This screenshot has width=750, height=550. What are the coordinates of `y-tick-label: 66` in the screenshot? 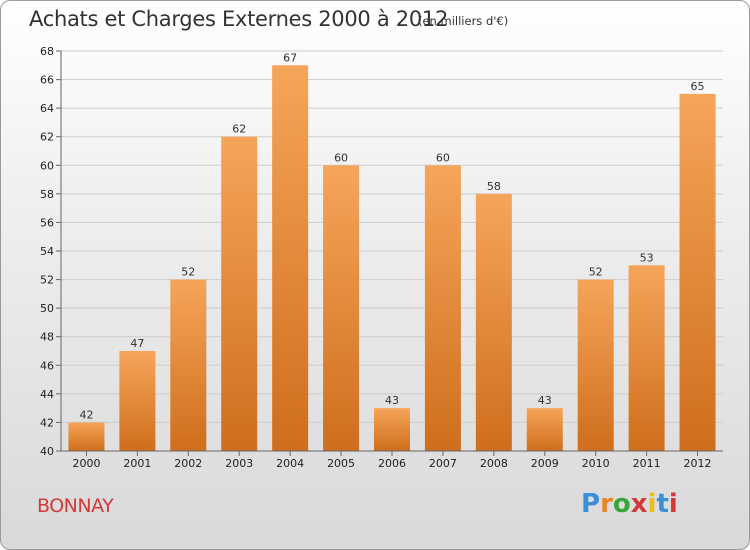 It's located at (47, 80).